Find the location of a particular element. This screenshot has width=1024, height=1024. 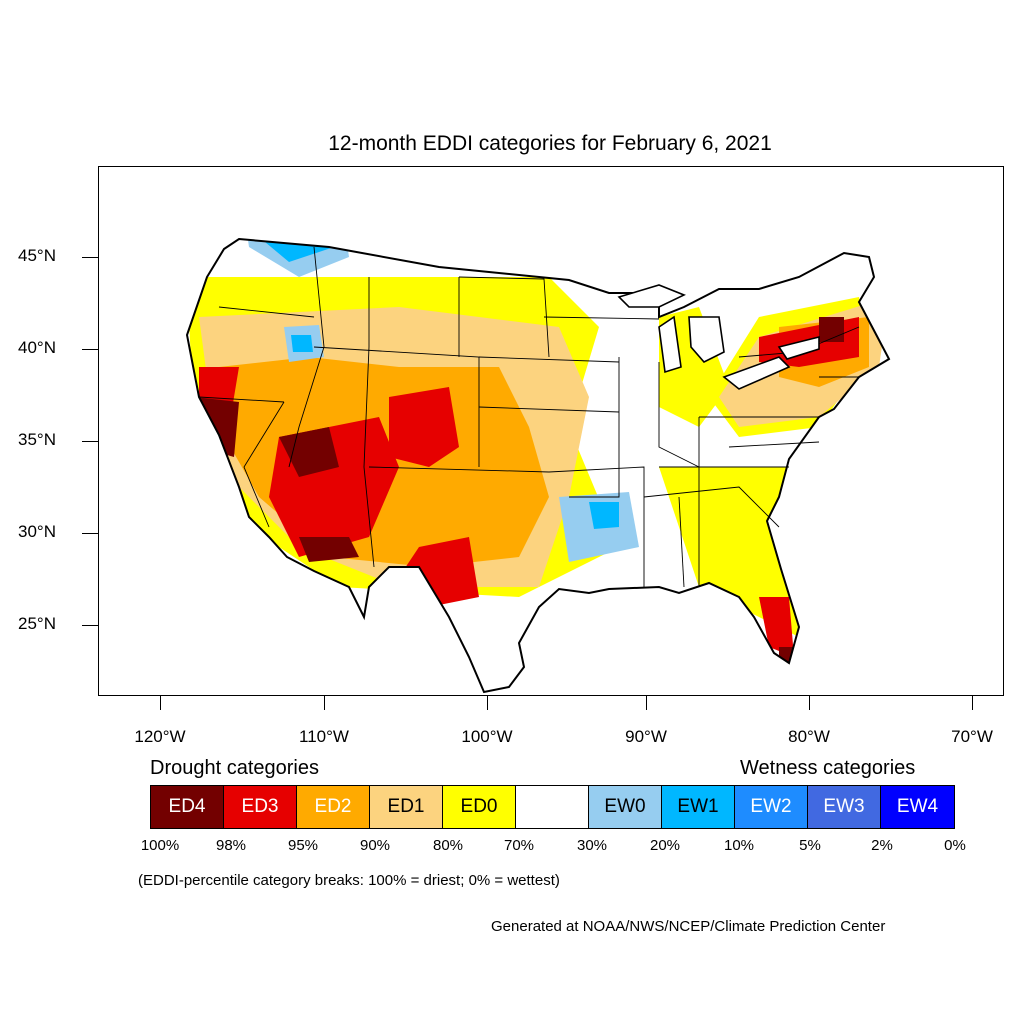

legend-break: 80% is located at coordinates (448, 845).